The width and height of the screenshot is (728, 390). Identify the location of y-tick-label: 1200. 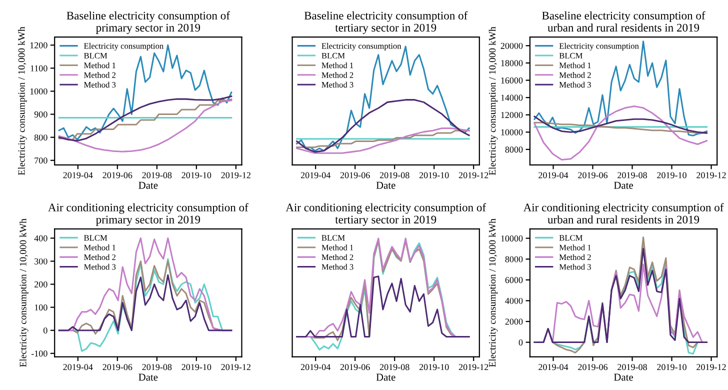
(39, 45).